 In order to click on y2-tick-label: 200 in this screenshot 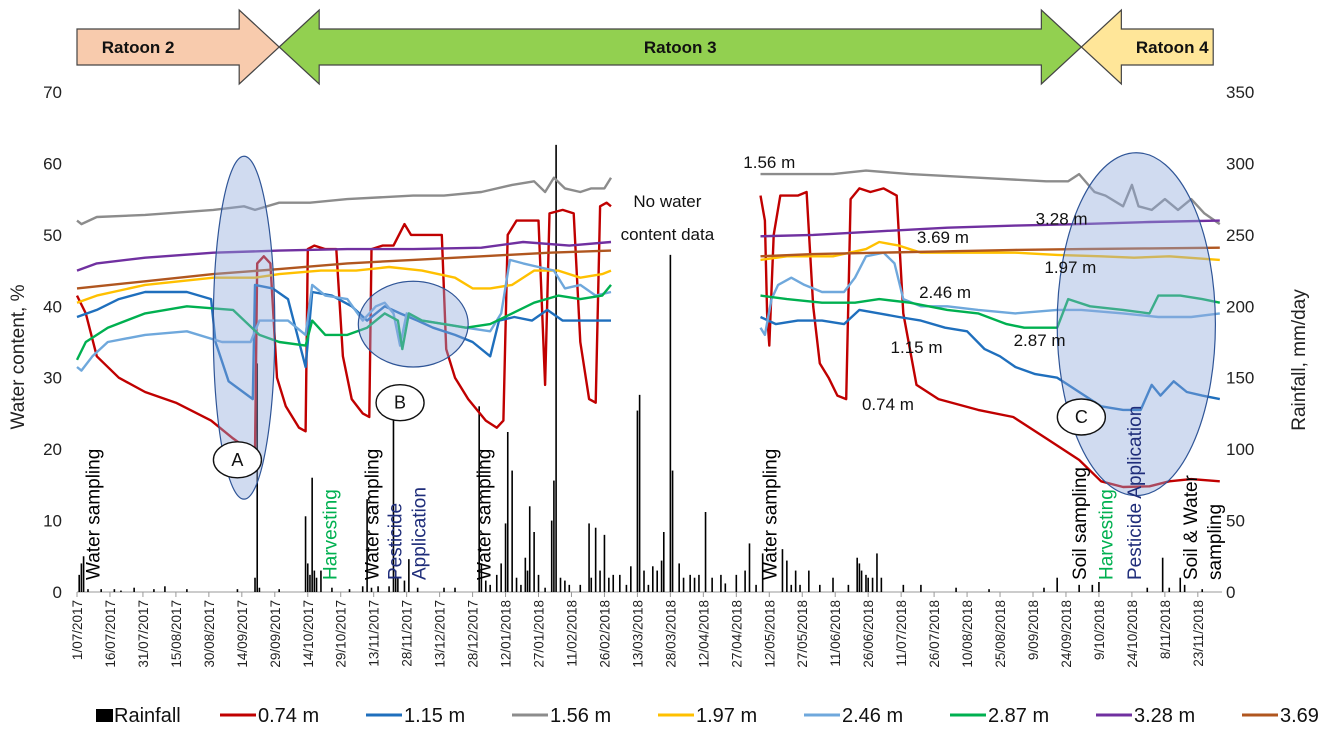, I will do `click(1240, 306)`.